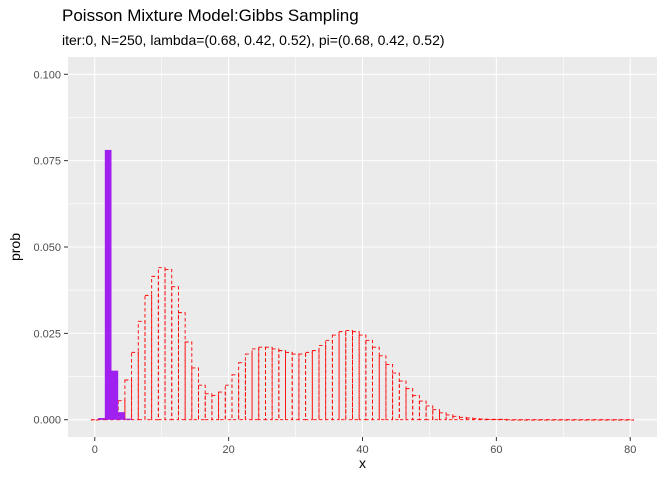 The width and height of the screenshot is (672, 480). Describe the element at coordinates (47, 248) in the screenshot. I see `y-tick-label: 0.050` at that location.